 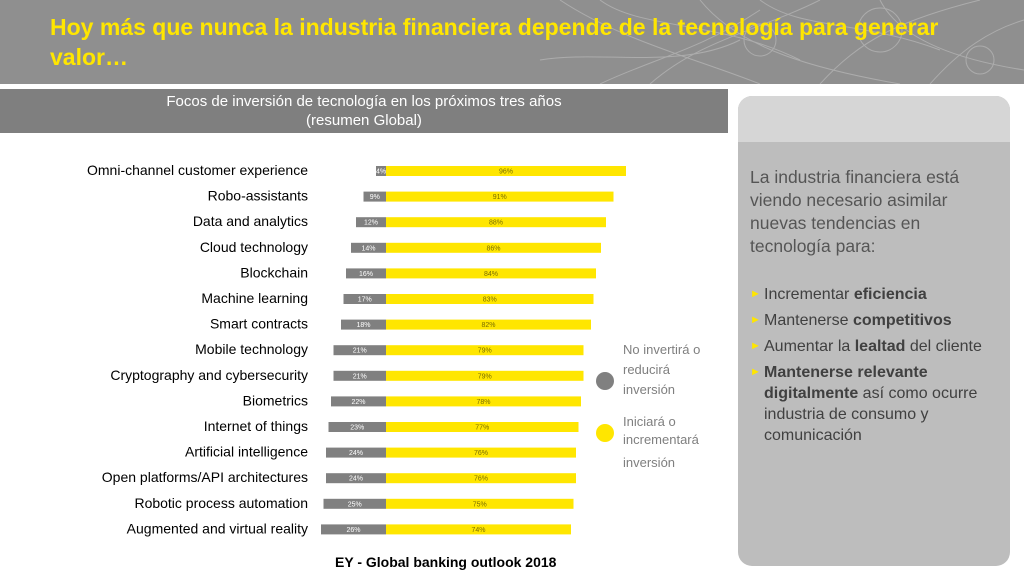 I want to click on data-label-invest: 83%, so click(x=490, y=300).